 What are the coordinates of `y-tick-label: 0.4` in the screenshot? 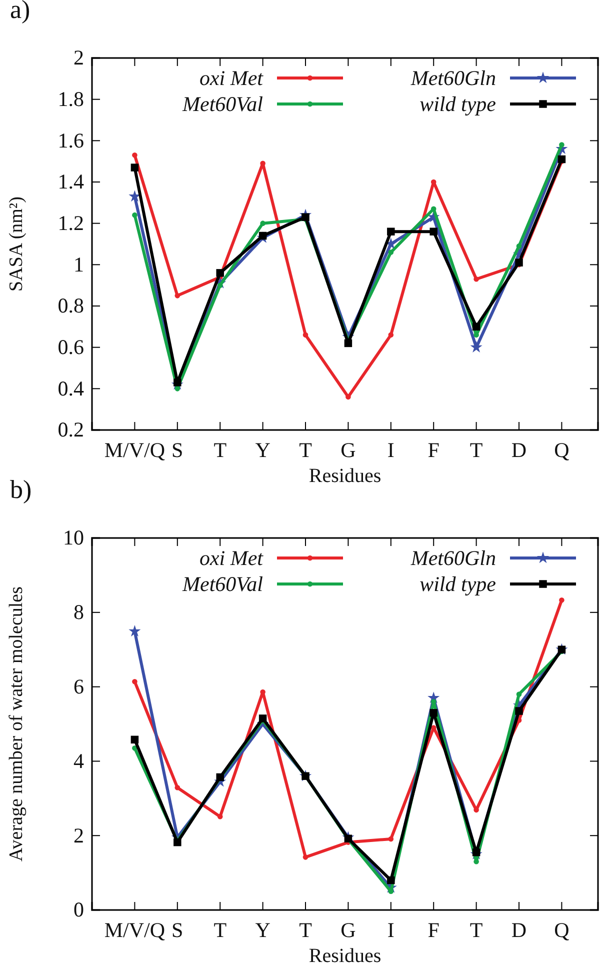 It's located at (71, 388).